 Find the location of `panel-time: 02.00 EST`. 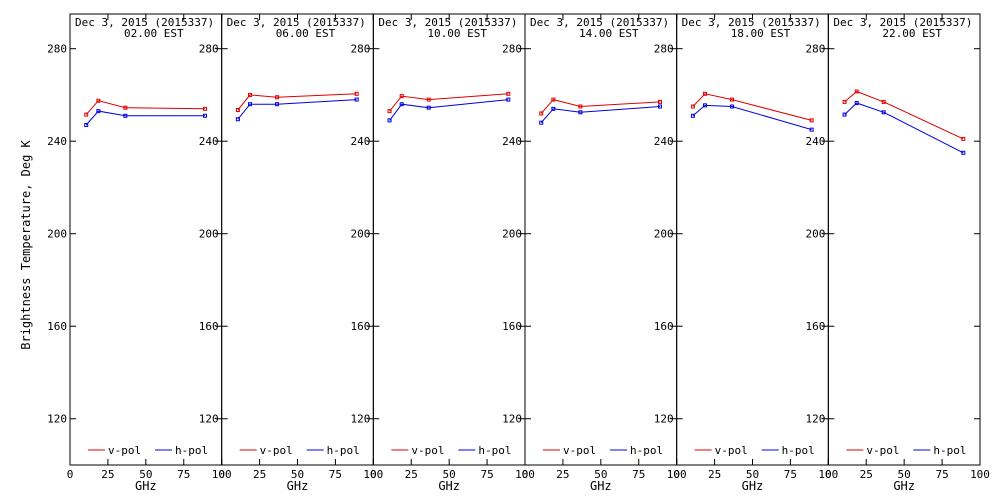

panel-time: 02.00 EST is located at coordinates (154, 33).